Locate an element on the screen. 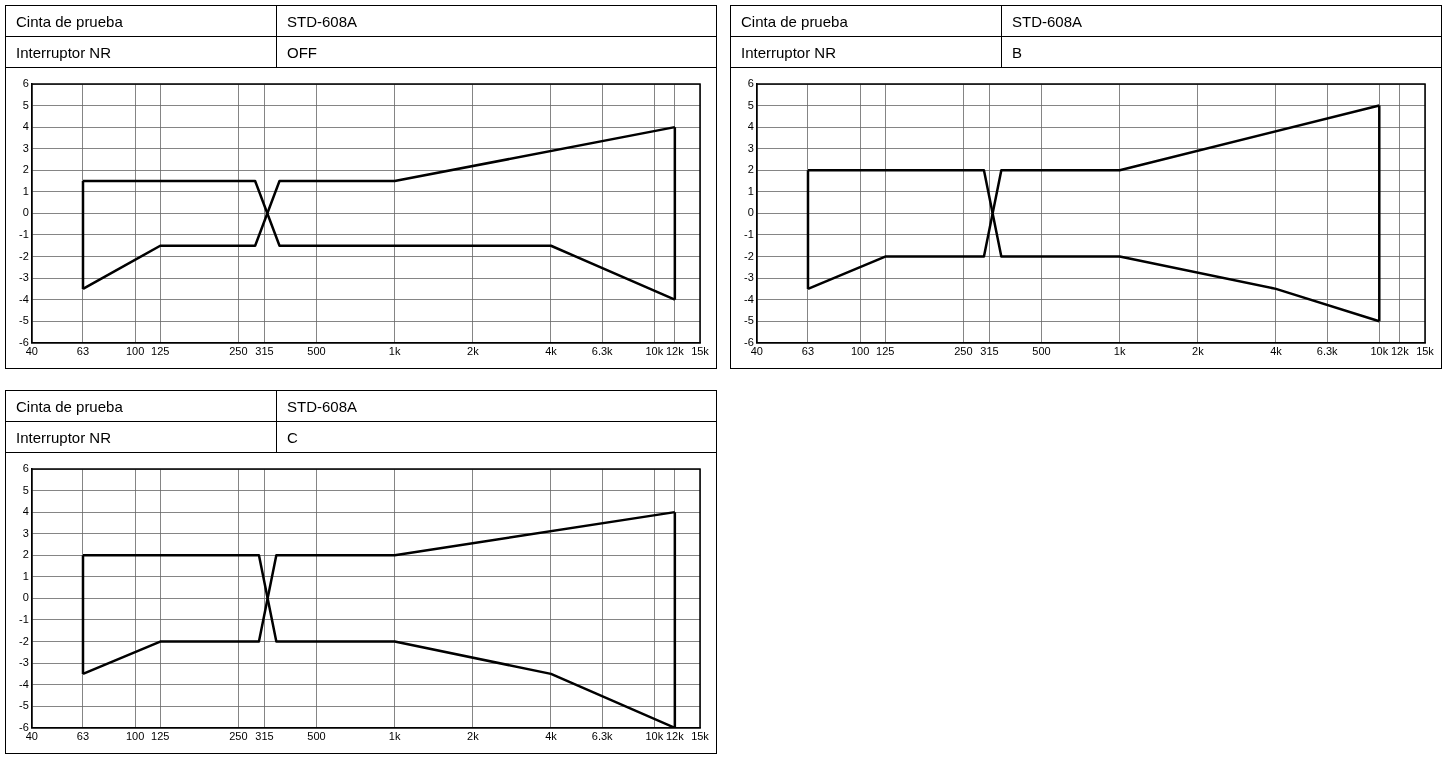 This screenshot has height=780, width=1442. text: B is located at coordinates (1221, 52).